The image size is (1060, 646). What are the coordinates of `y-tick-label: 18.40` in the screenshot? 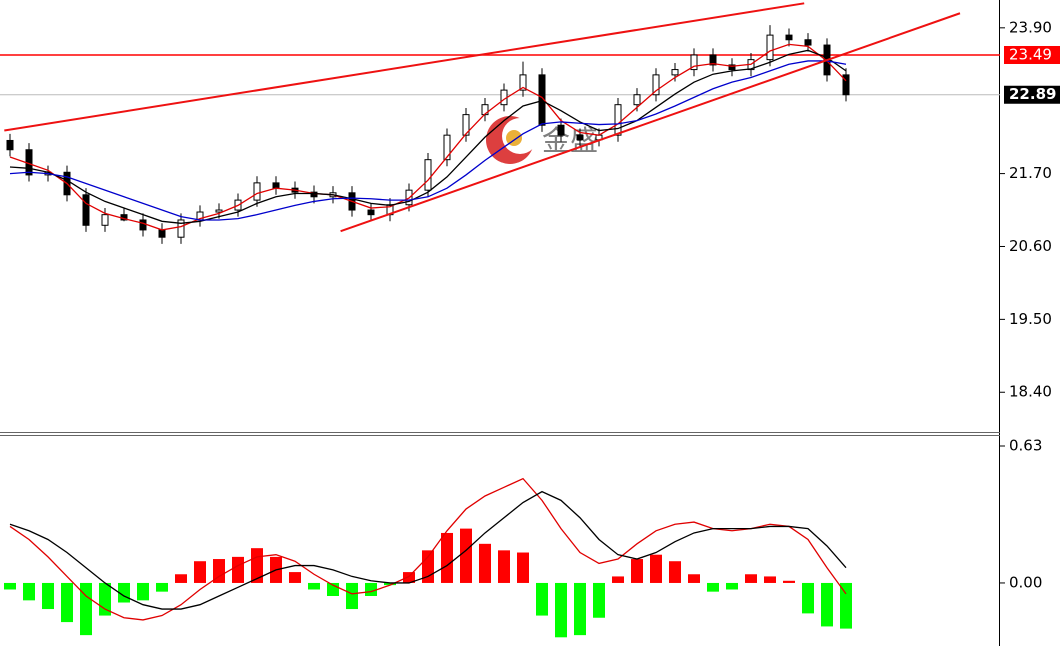 It's located at (1030, 392).